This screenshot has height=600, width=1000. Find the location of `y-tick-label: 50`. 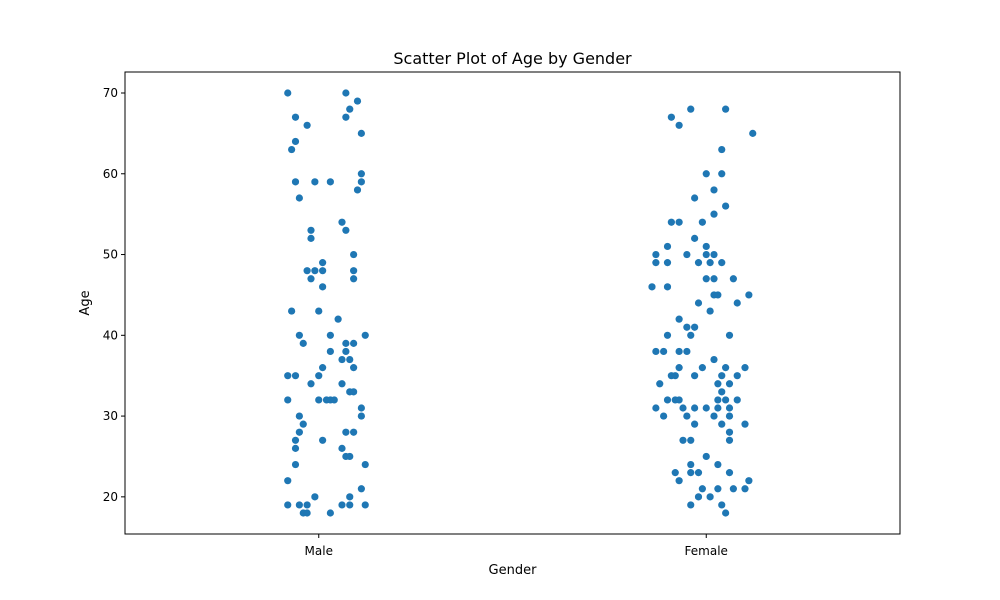

y-tick-label: 50 is located at coordinates (110, 255).